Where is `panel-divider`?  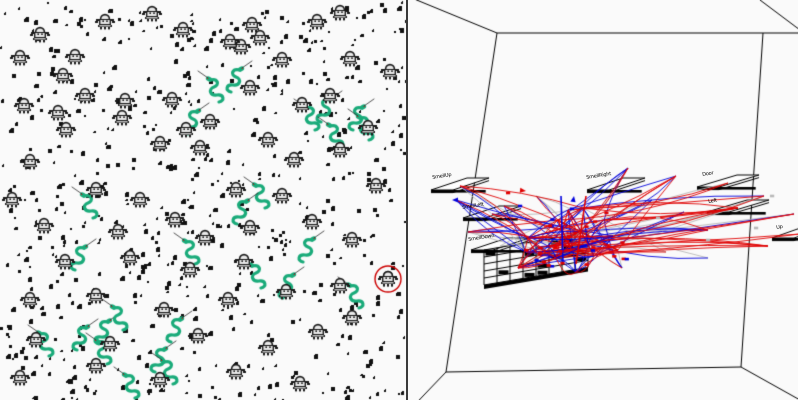 panel-divider is located at coordinates (407, 200).